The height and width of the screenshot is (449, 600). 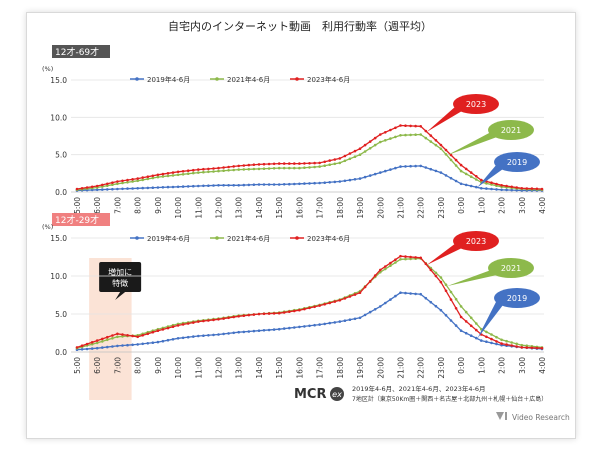 I want to click on x-tick-label: 0:00, so click(x=461, y=205).